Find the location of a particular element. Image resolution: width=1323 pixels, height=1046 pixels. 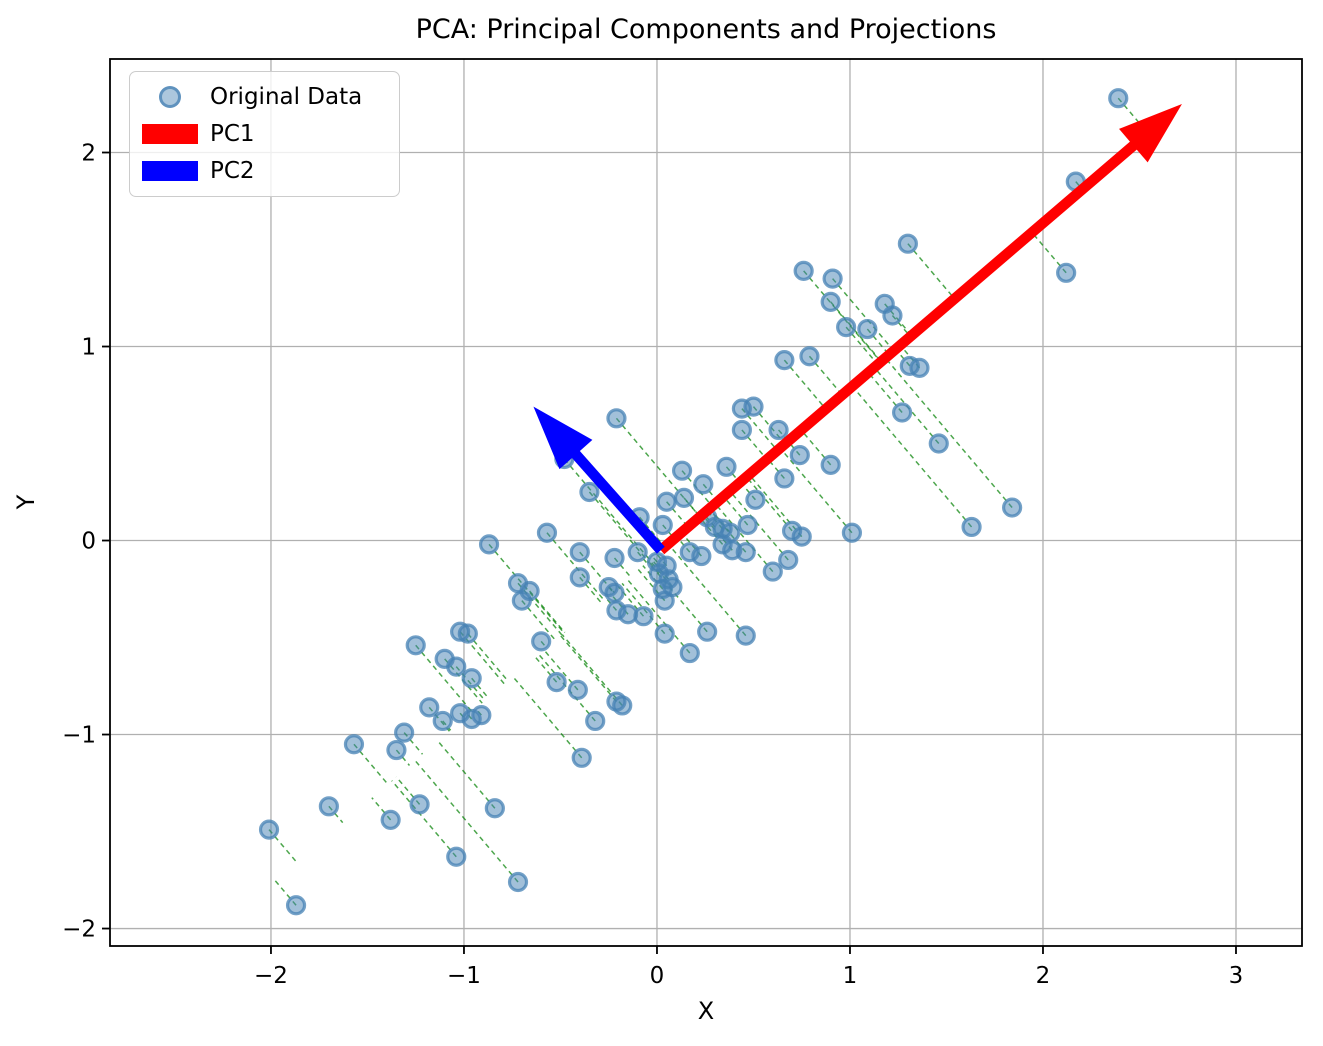

legend-item-pc1: PC1 is located at coordinates (264, 134).